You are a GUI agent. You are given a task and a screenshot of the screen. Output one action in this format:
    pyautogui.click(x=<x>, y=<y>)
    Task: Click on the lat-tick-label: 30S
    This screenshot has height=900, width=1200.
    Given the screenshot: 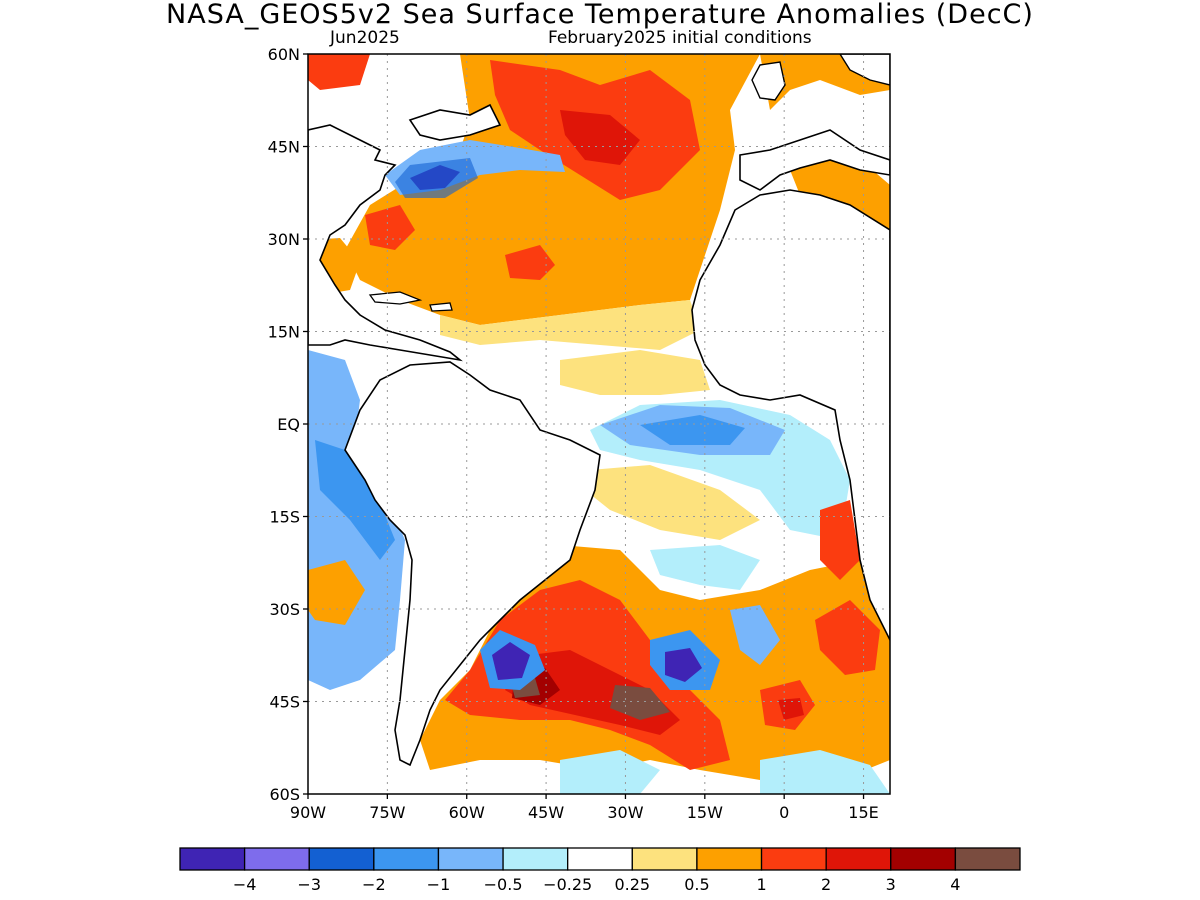 What is the action you would take?
    pyautogui.click(x=284, y=609)
    